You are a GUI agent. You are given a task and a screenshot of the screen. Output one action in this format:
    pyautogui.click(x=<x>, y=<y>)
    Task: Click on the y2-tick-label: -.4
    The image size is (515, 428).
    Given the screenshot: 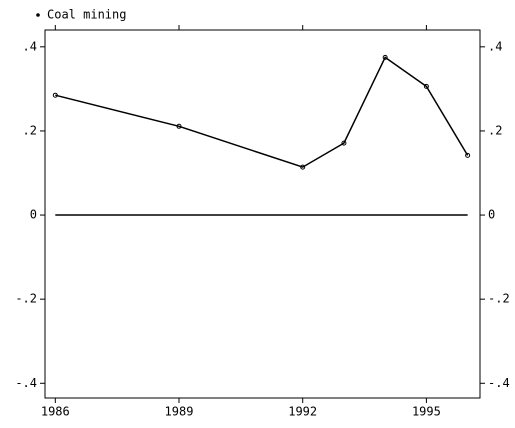 What is the action you would take?
    pyautogui.click(x=499, y=383)
    